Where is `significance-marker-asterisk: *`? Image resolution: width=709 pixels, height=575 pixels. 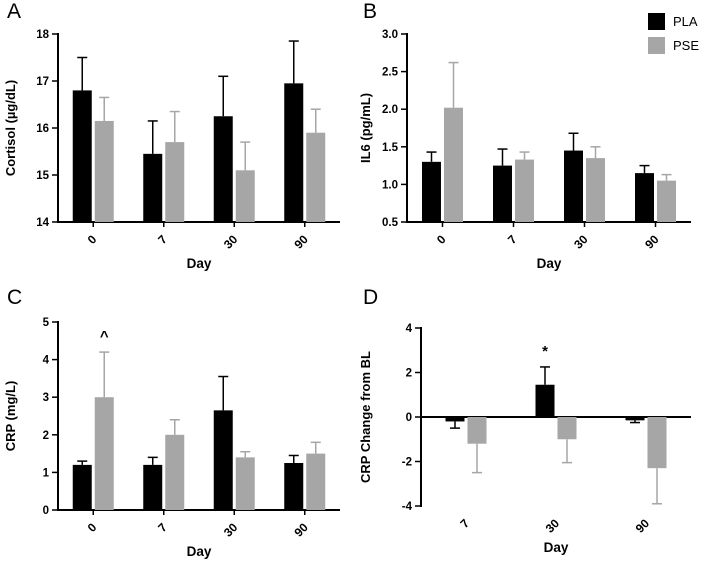
significance-marker-asterisk: * is located at coordinates (545, 351).